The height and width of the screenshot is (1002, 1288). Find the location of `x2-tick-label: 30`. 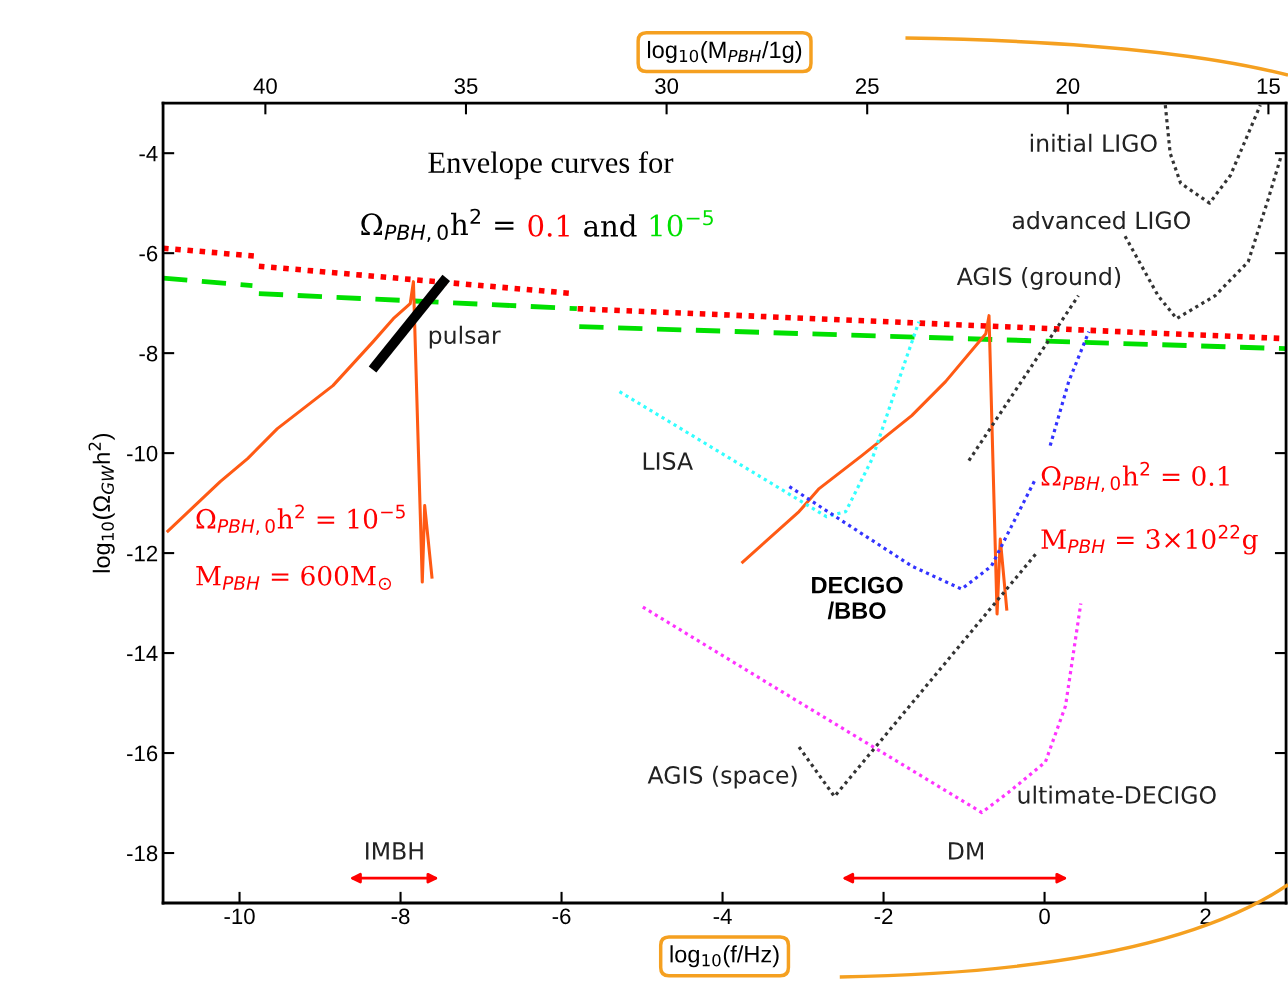

x2-tick-label: 30 is located at coordinates (667, 86).